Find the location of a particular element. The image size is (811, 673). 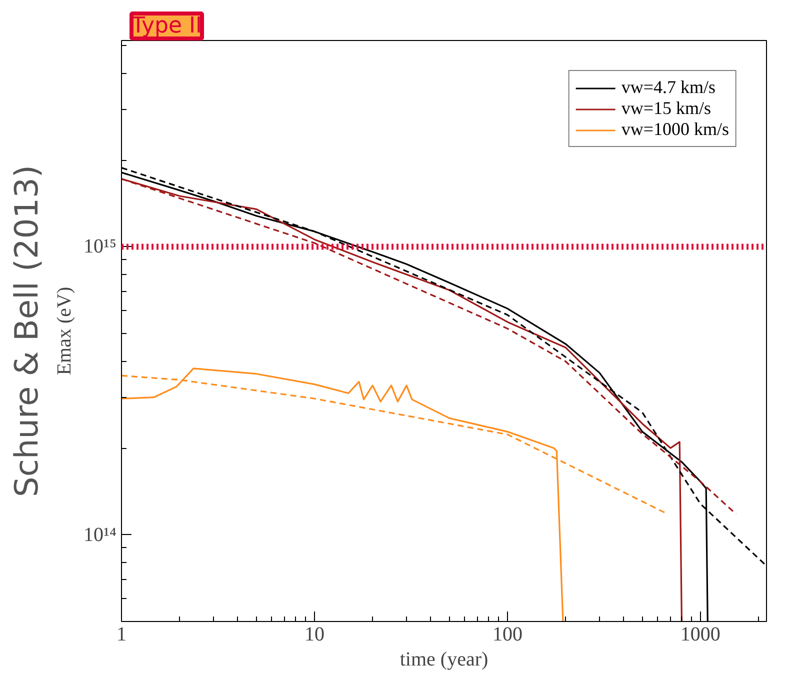

legend-label: vw=1000 km/s is located at coordinates (675, 129).